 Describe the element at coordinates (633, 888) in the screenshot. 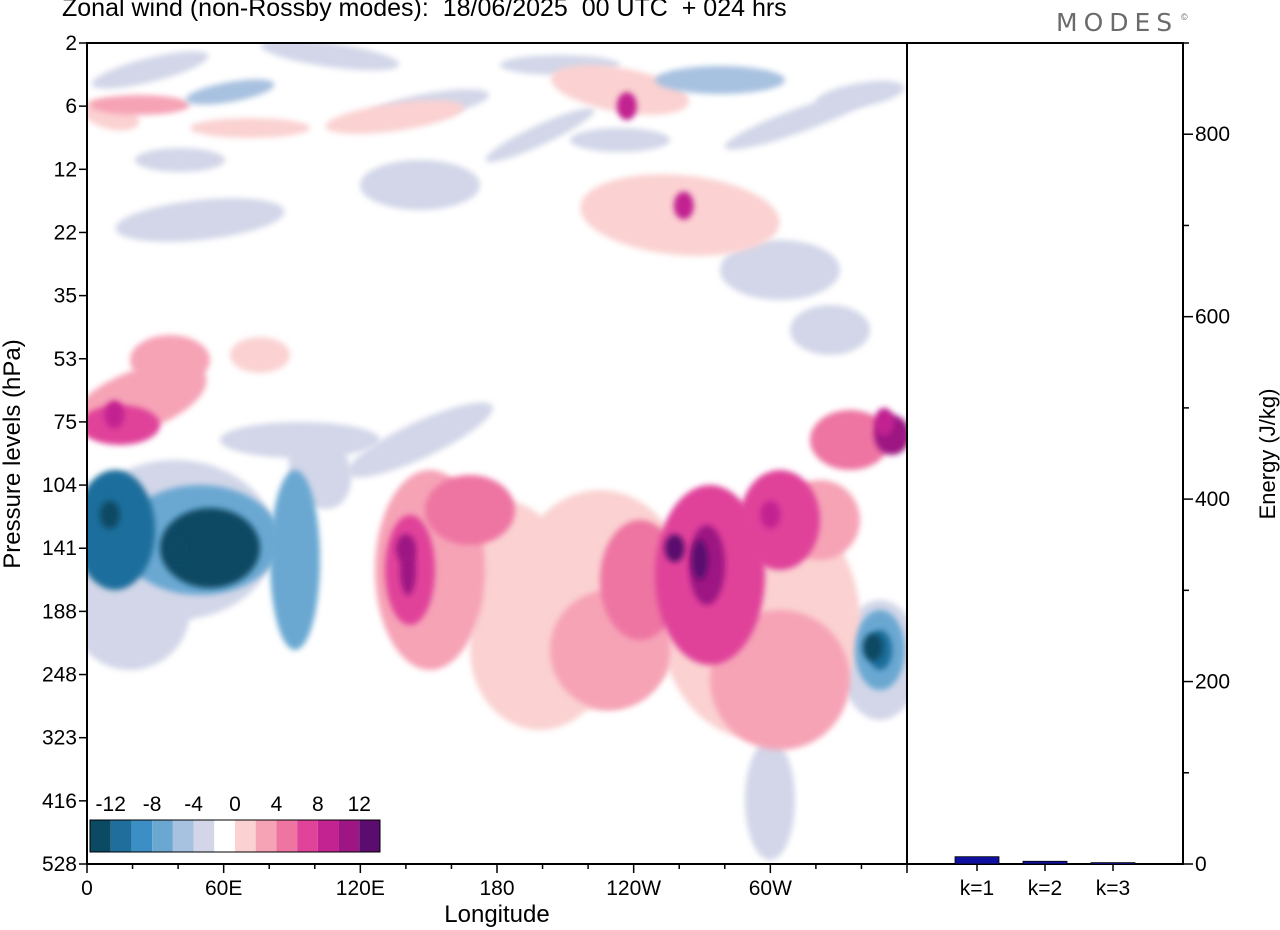

I see `x-tick-label: 120W` at that location.